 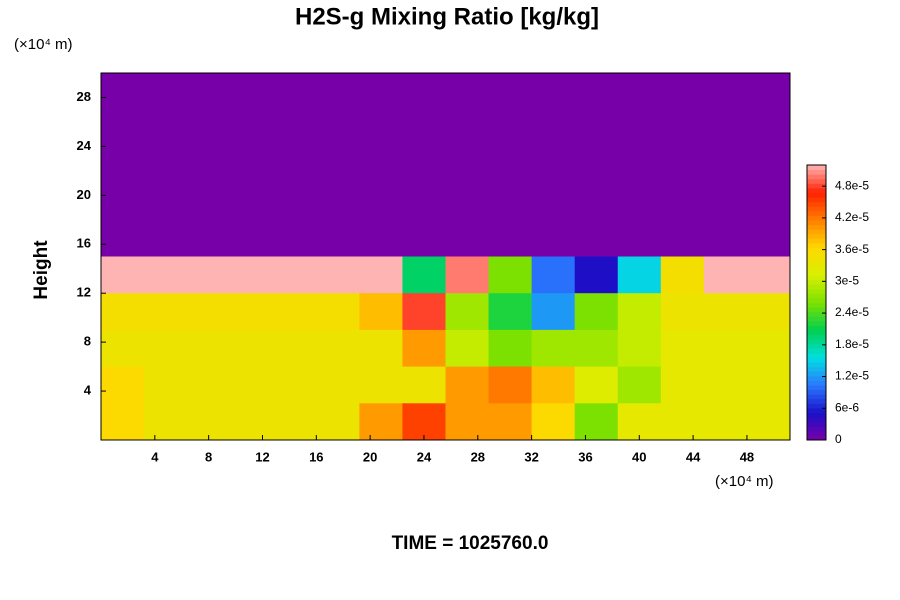 What do you see at coordinates (370, 456) in the screenshot?
I see `x-tick-label: 20` at bounding box center [370, 456].